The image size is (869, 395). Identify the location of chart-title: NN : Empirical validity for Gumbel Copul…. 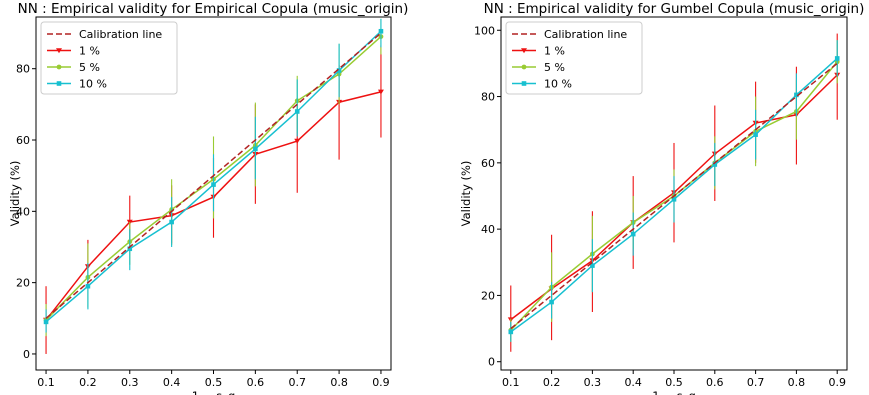
(674, 9).